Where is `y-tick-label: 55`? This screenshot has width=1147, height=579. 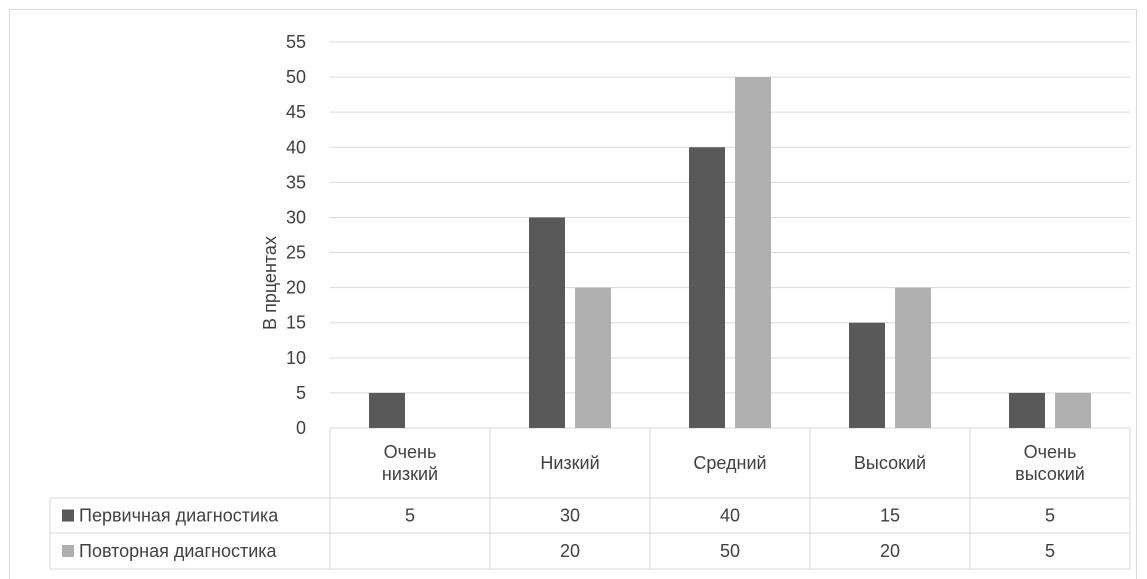
y-tick-label: 55 is located at coordinates (296, 42).